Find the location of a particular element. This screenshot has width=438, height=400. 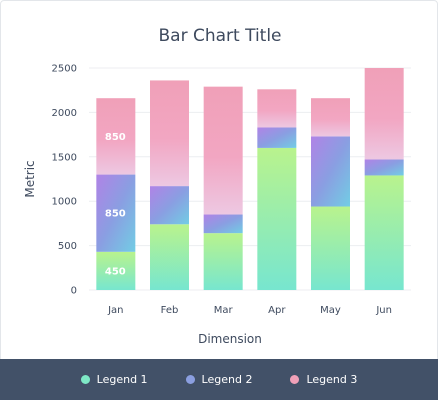

bar-2-feb is located at coordinates (169, 205).